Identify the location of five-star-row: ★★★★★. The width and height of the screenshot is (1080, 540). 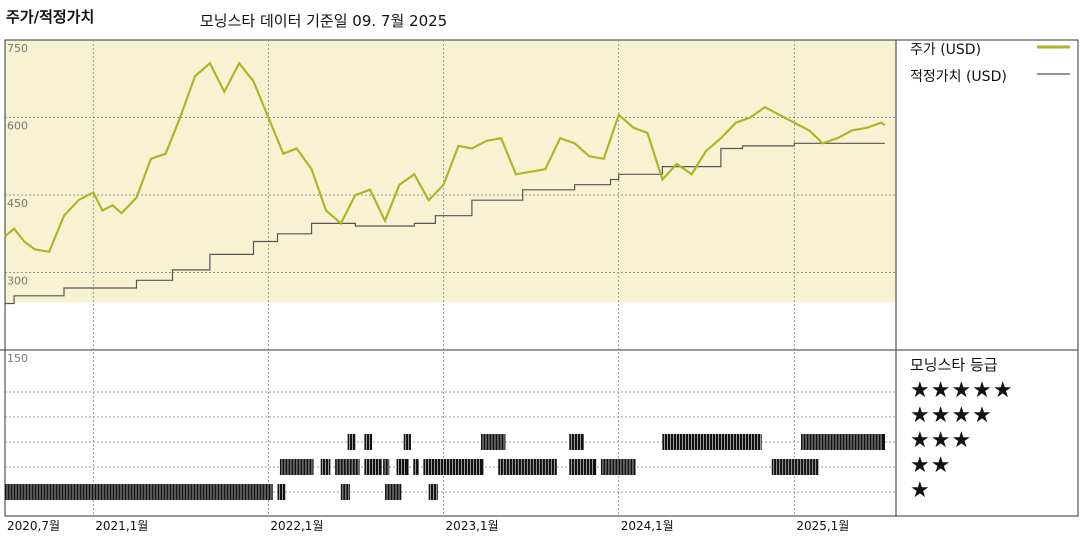
(962, 390).